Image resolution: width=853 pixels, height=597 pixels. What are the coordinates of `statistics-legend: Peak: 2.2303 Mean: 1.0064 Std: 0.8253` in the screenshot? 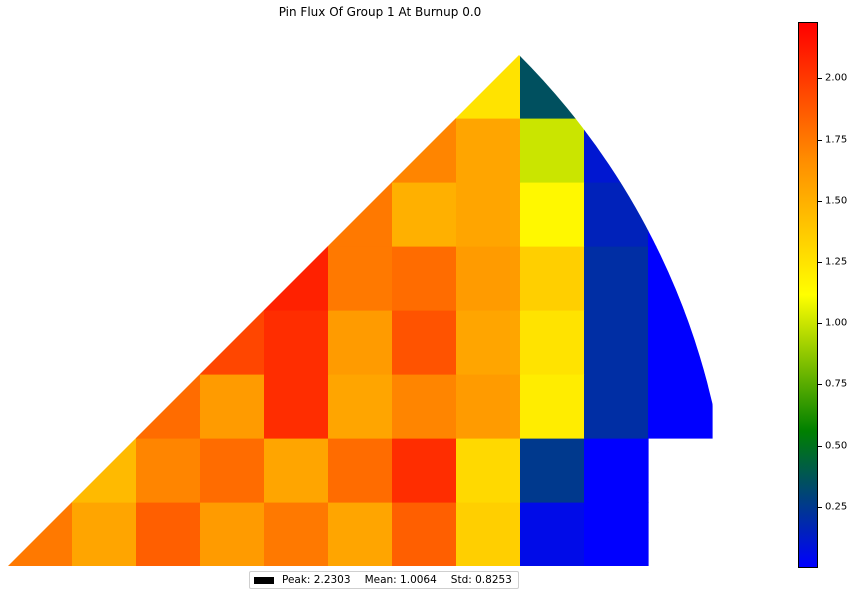 It's located at (384, 580).